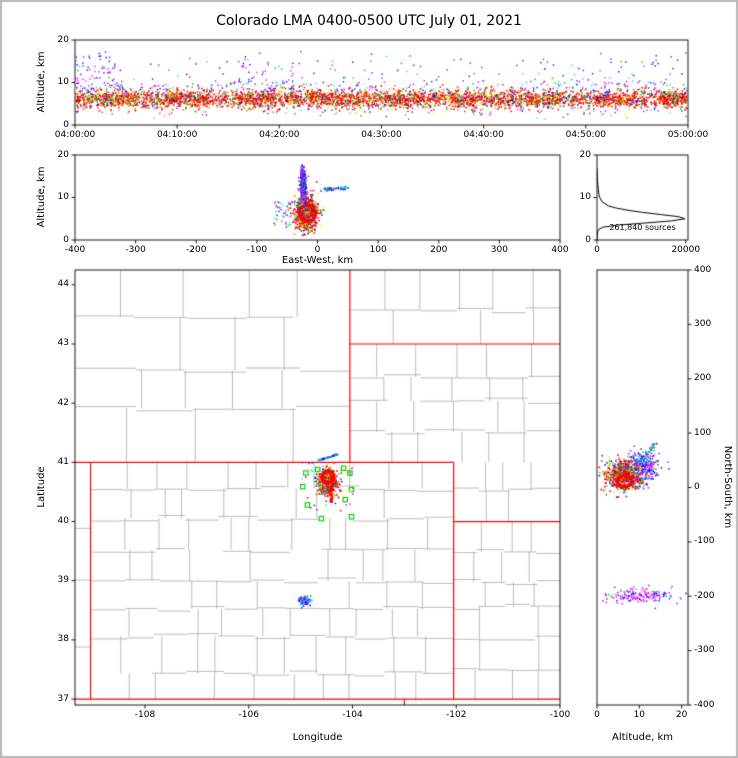 The height and width of the screenshot is (758, 738). What do you see at coordinates (642, 487) in the screenshot?
I see `panel-north-south-height` at bounding box center [642, 487].